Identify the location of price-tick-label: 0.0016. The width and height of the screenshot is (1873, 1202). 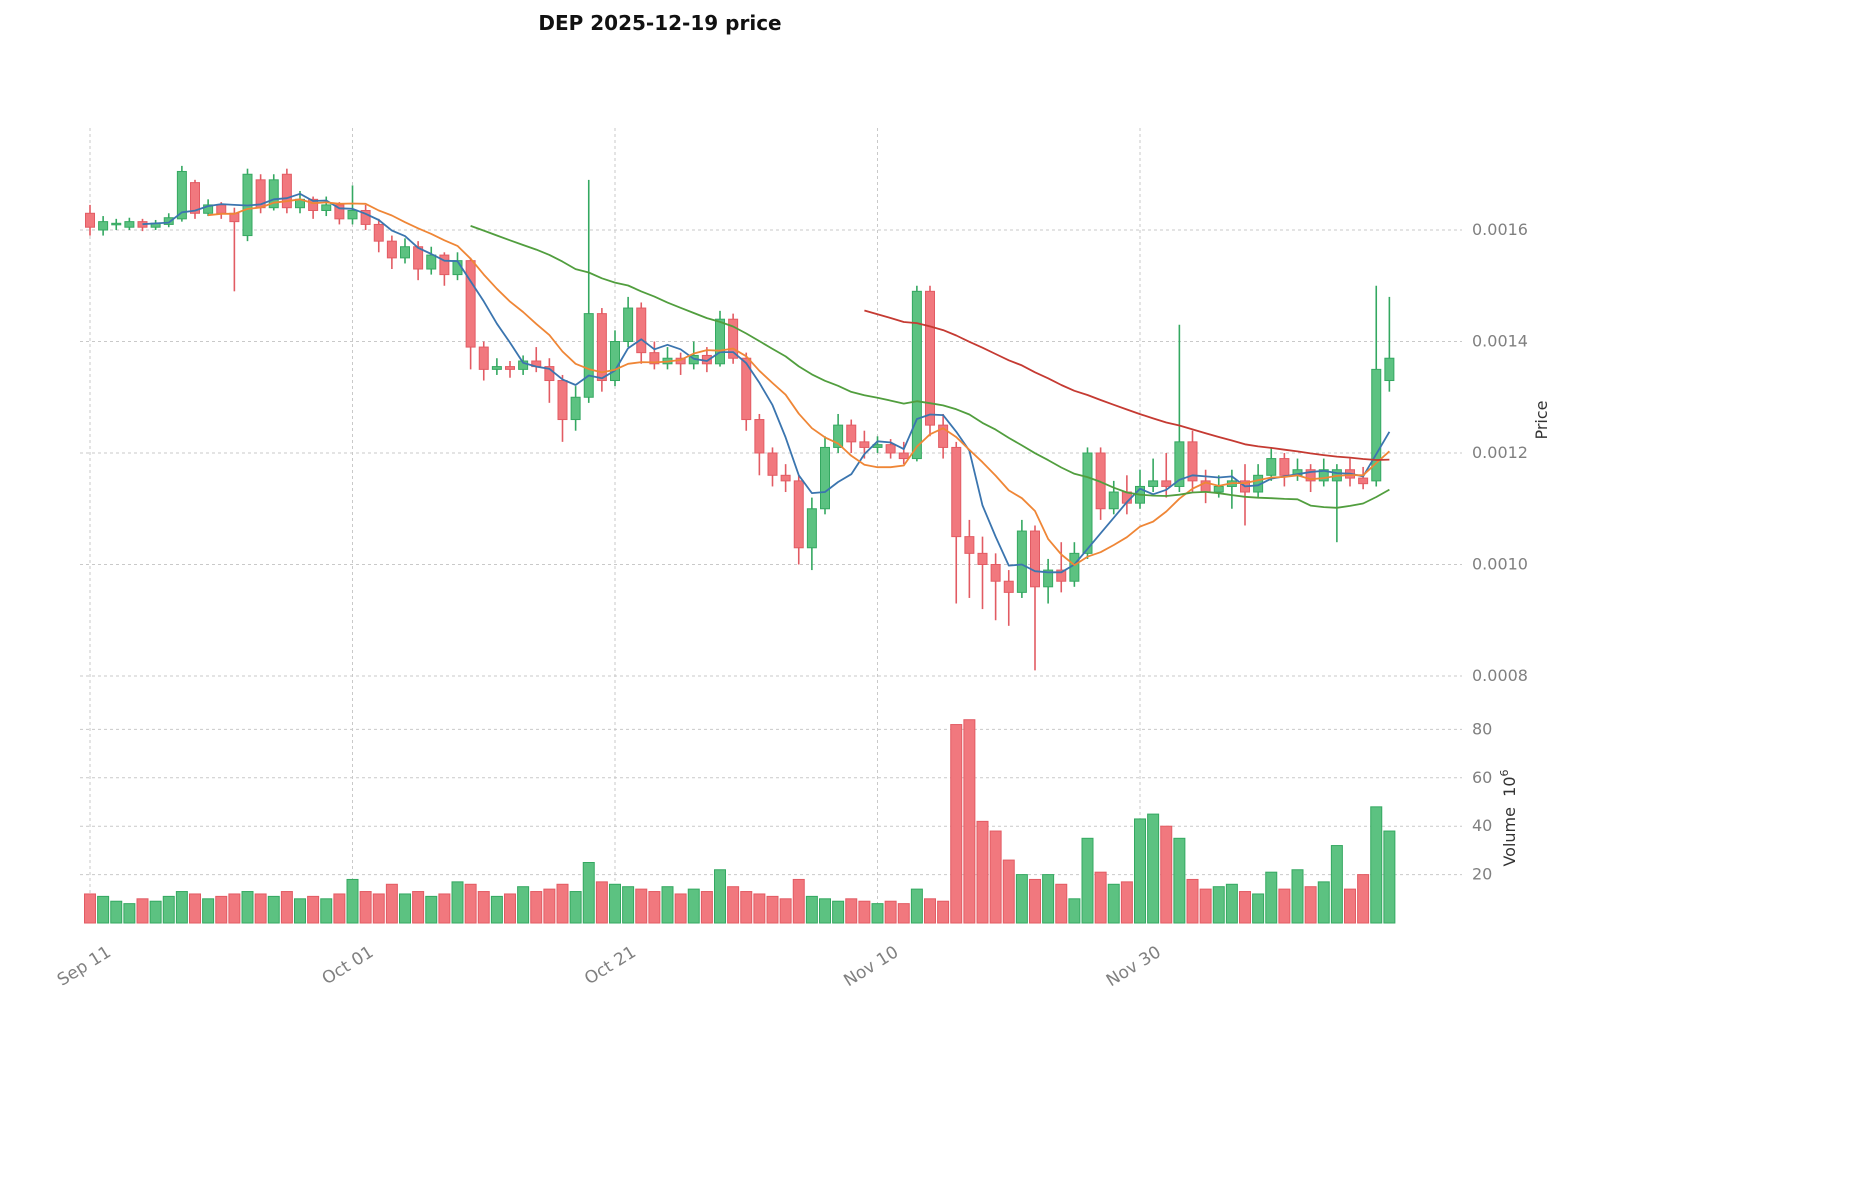
(1500, 229).